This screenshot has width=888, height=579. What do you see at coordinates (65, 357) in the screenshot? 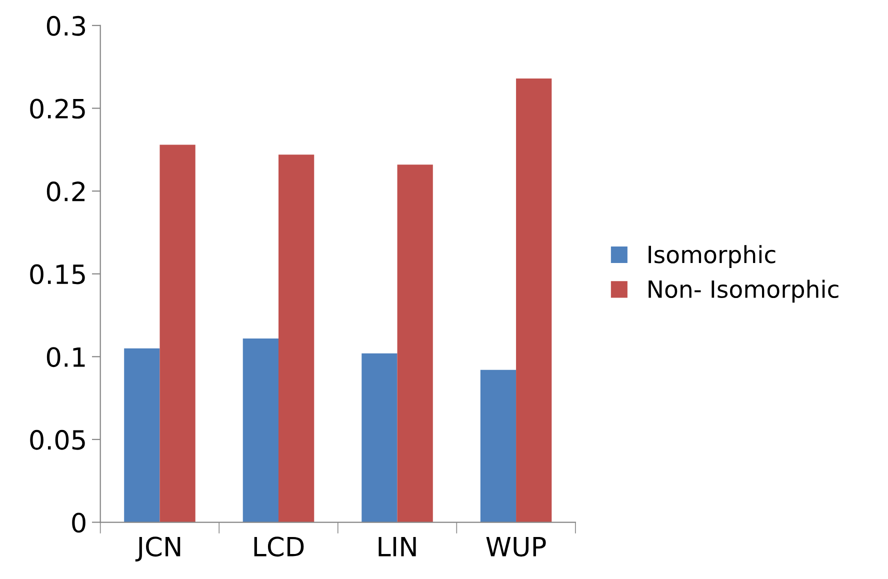
I see `y-tick-label: 0.1` at bounding box center [65, 357].